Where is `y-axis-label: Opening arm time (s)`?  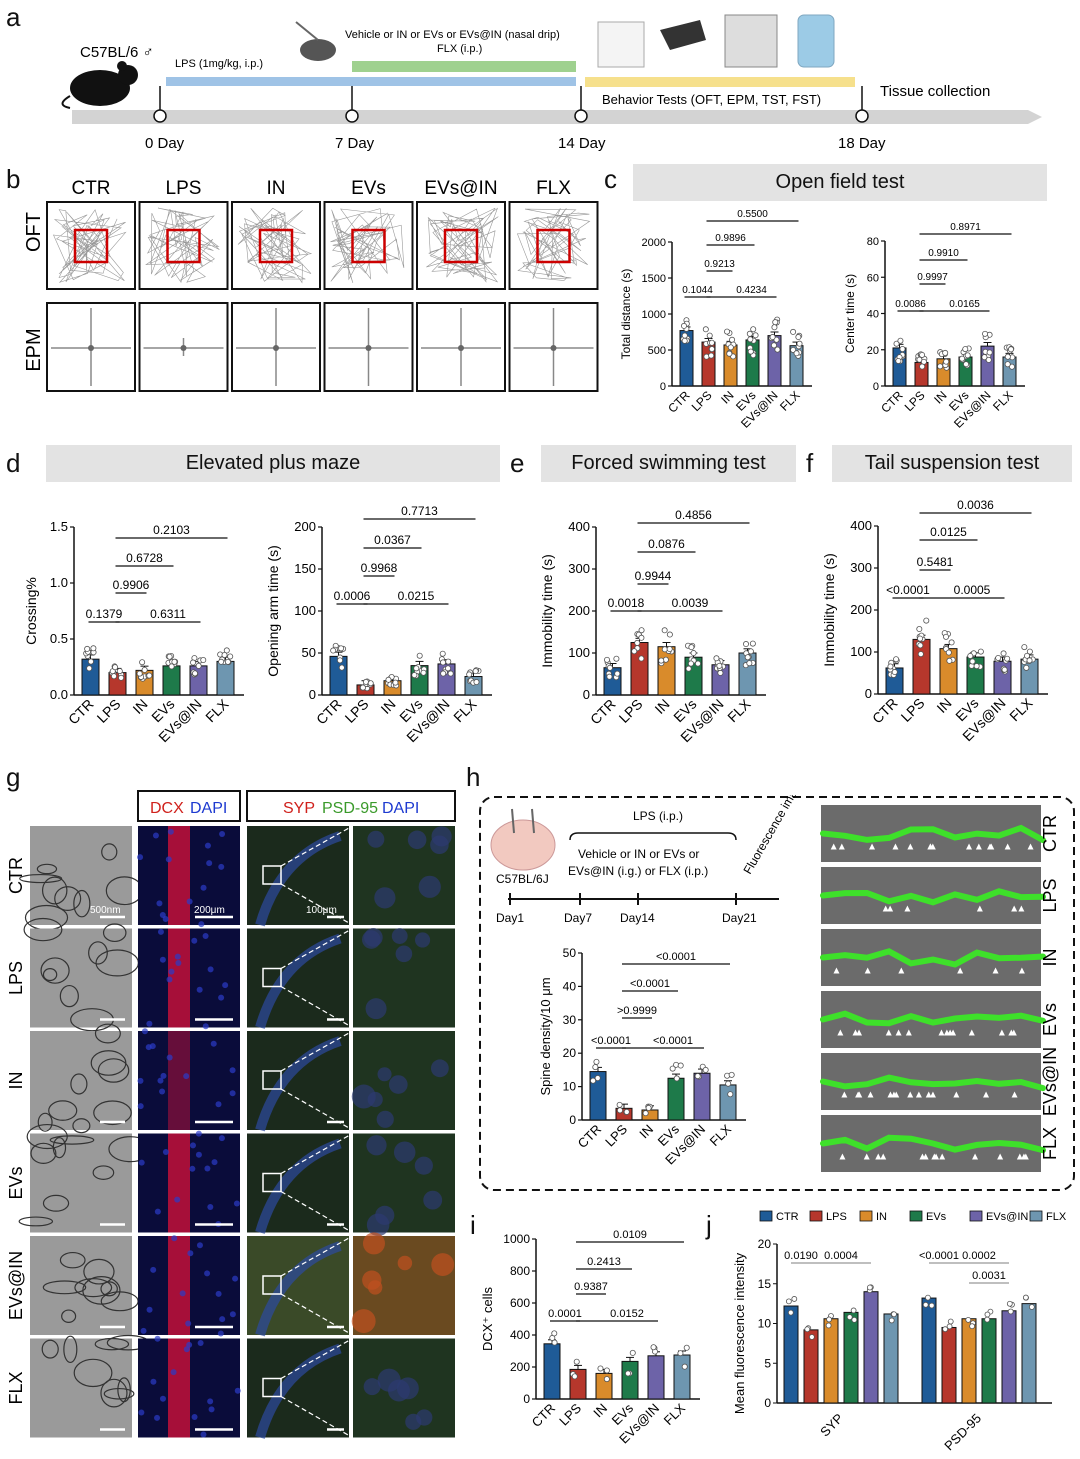 y-axis-label: Opening arm time (s) is located at coordinates (273, 610).